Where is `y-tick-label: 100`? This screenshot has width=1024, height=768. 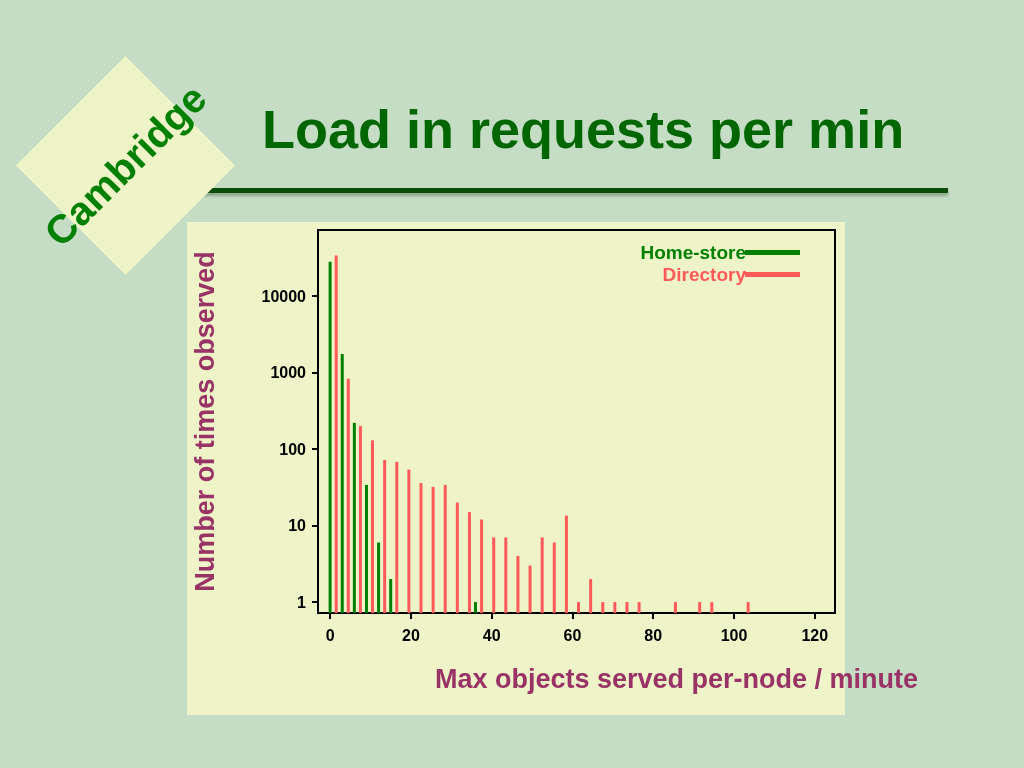 y-tick-label: 100 is located at coordinates (293, 449).